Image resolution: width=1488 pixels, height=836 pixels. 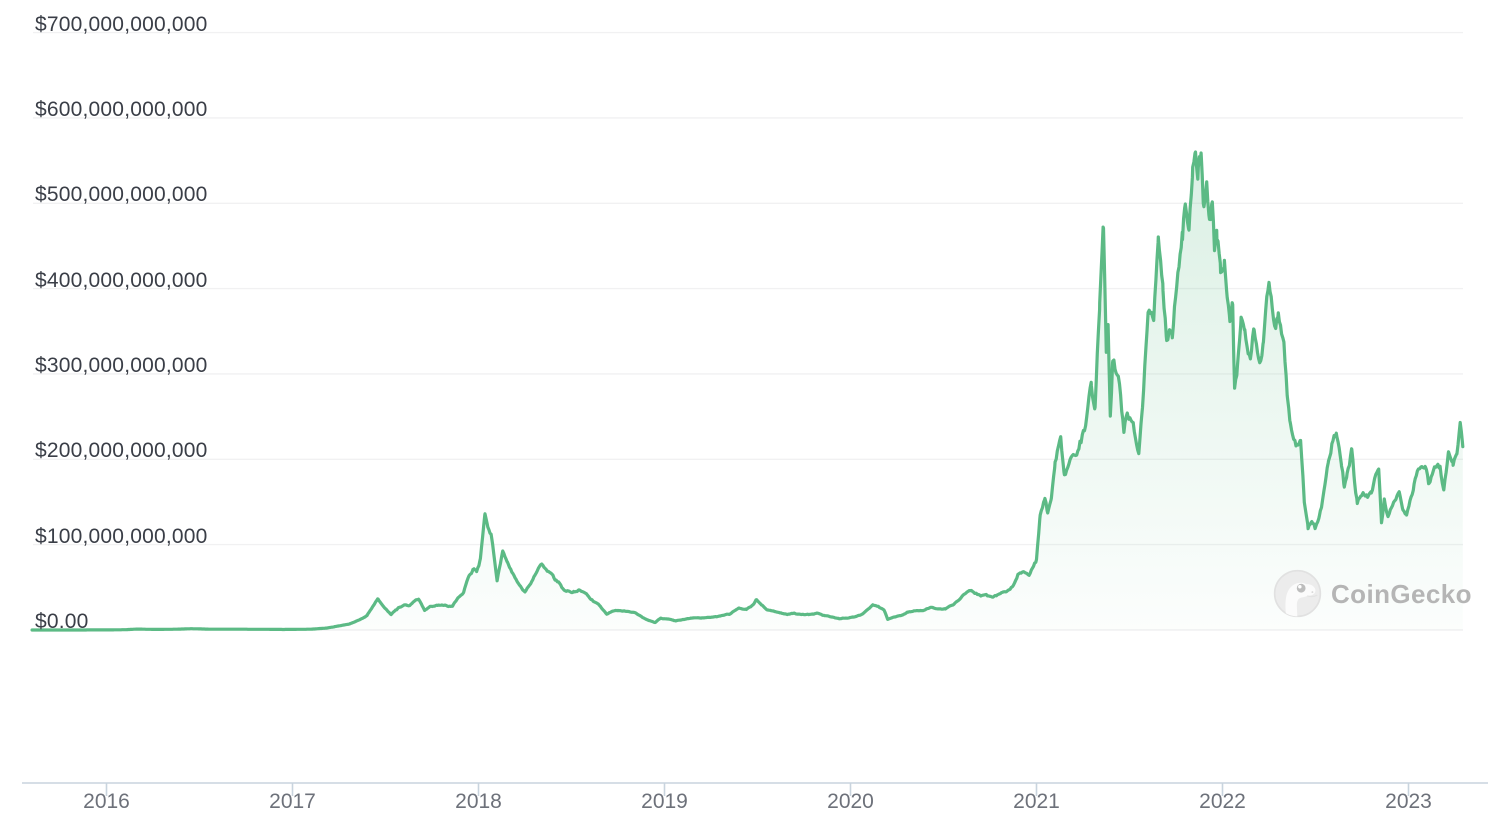 I want to click on y-axis-label: $500,000,000,000, so click(x=121, y=195).